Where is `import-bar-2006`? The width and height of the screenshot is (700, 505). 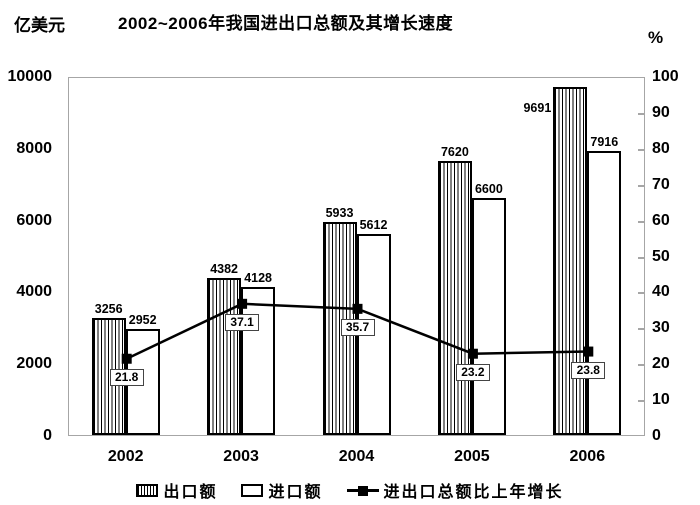
import-bar-2006 is located at coordinates (604, 292).